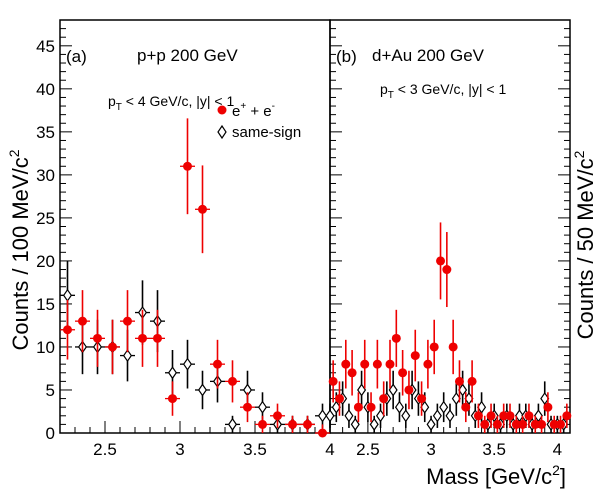 The image size is (600, 495). Describe the element at coordinates (50, 390) in the screenshot. I see `y-tick-label: 5` at that location.